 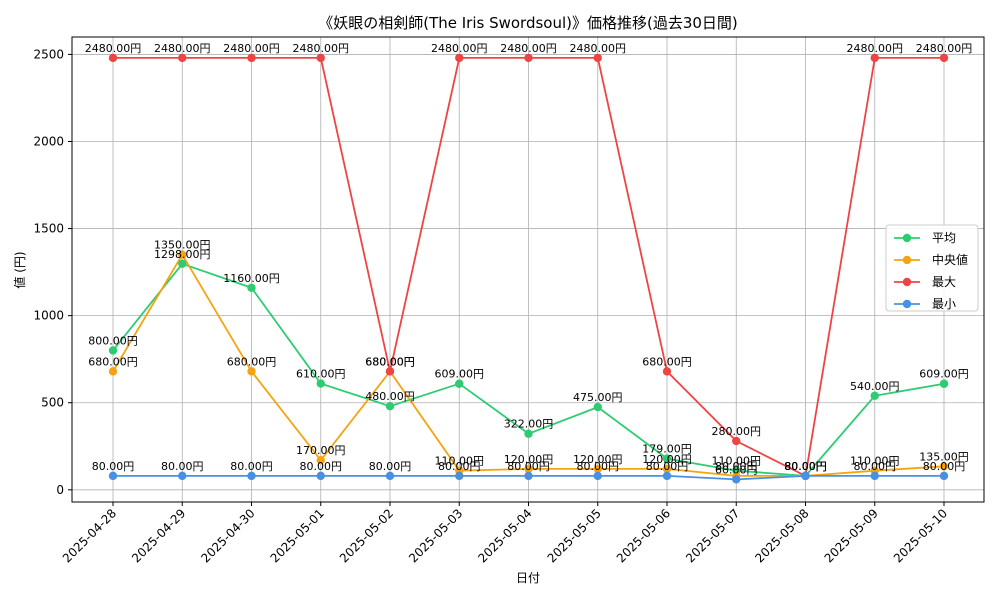 I want to click on y-tick-label: 1500, so click(x=48, y=229).